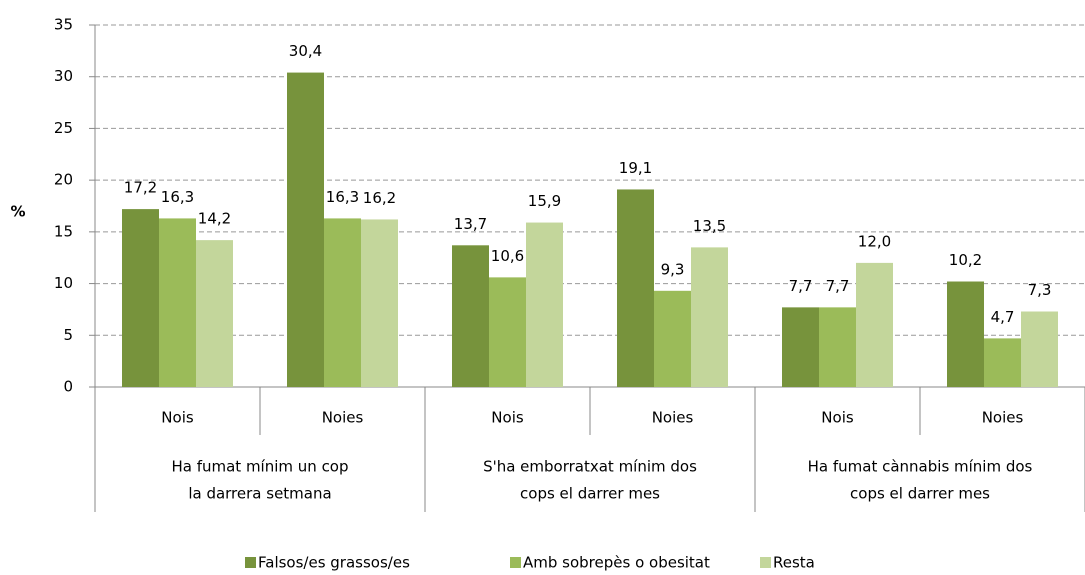 The width and height of the screenshot is (1085, 575). What do you see at coordinates (920, 467) in the screenshot?
I see `group-label: Ha fumat cànnabis mínim dos` at bounding box center [920, 467].